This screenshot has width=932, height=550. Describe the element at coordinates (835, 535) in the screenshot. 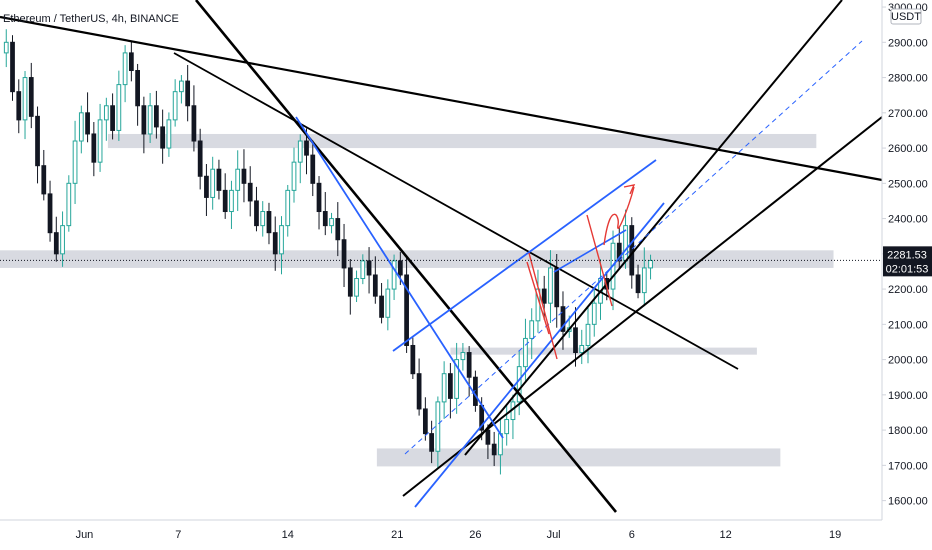

I see `time-tick-label: 19` at that location.